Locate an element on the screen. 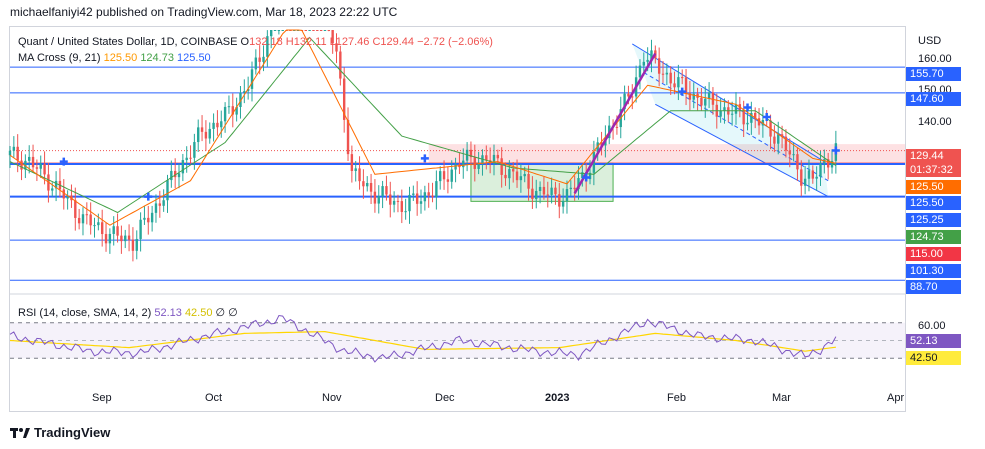 This screenshot has width=985, height=449. tradingview-brand: TradingView is located at coordinates (72, 432).